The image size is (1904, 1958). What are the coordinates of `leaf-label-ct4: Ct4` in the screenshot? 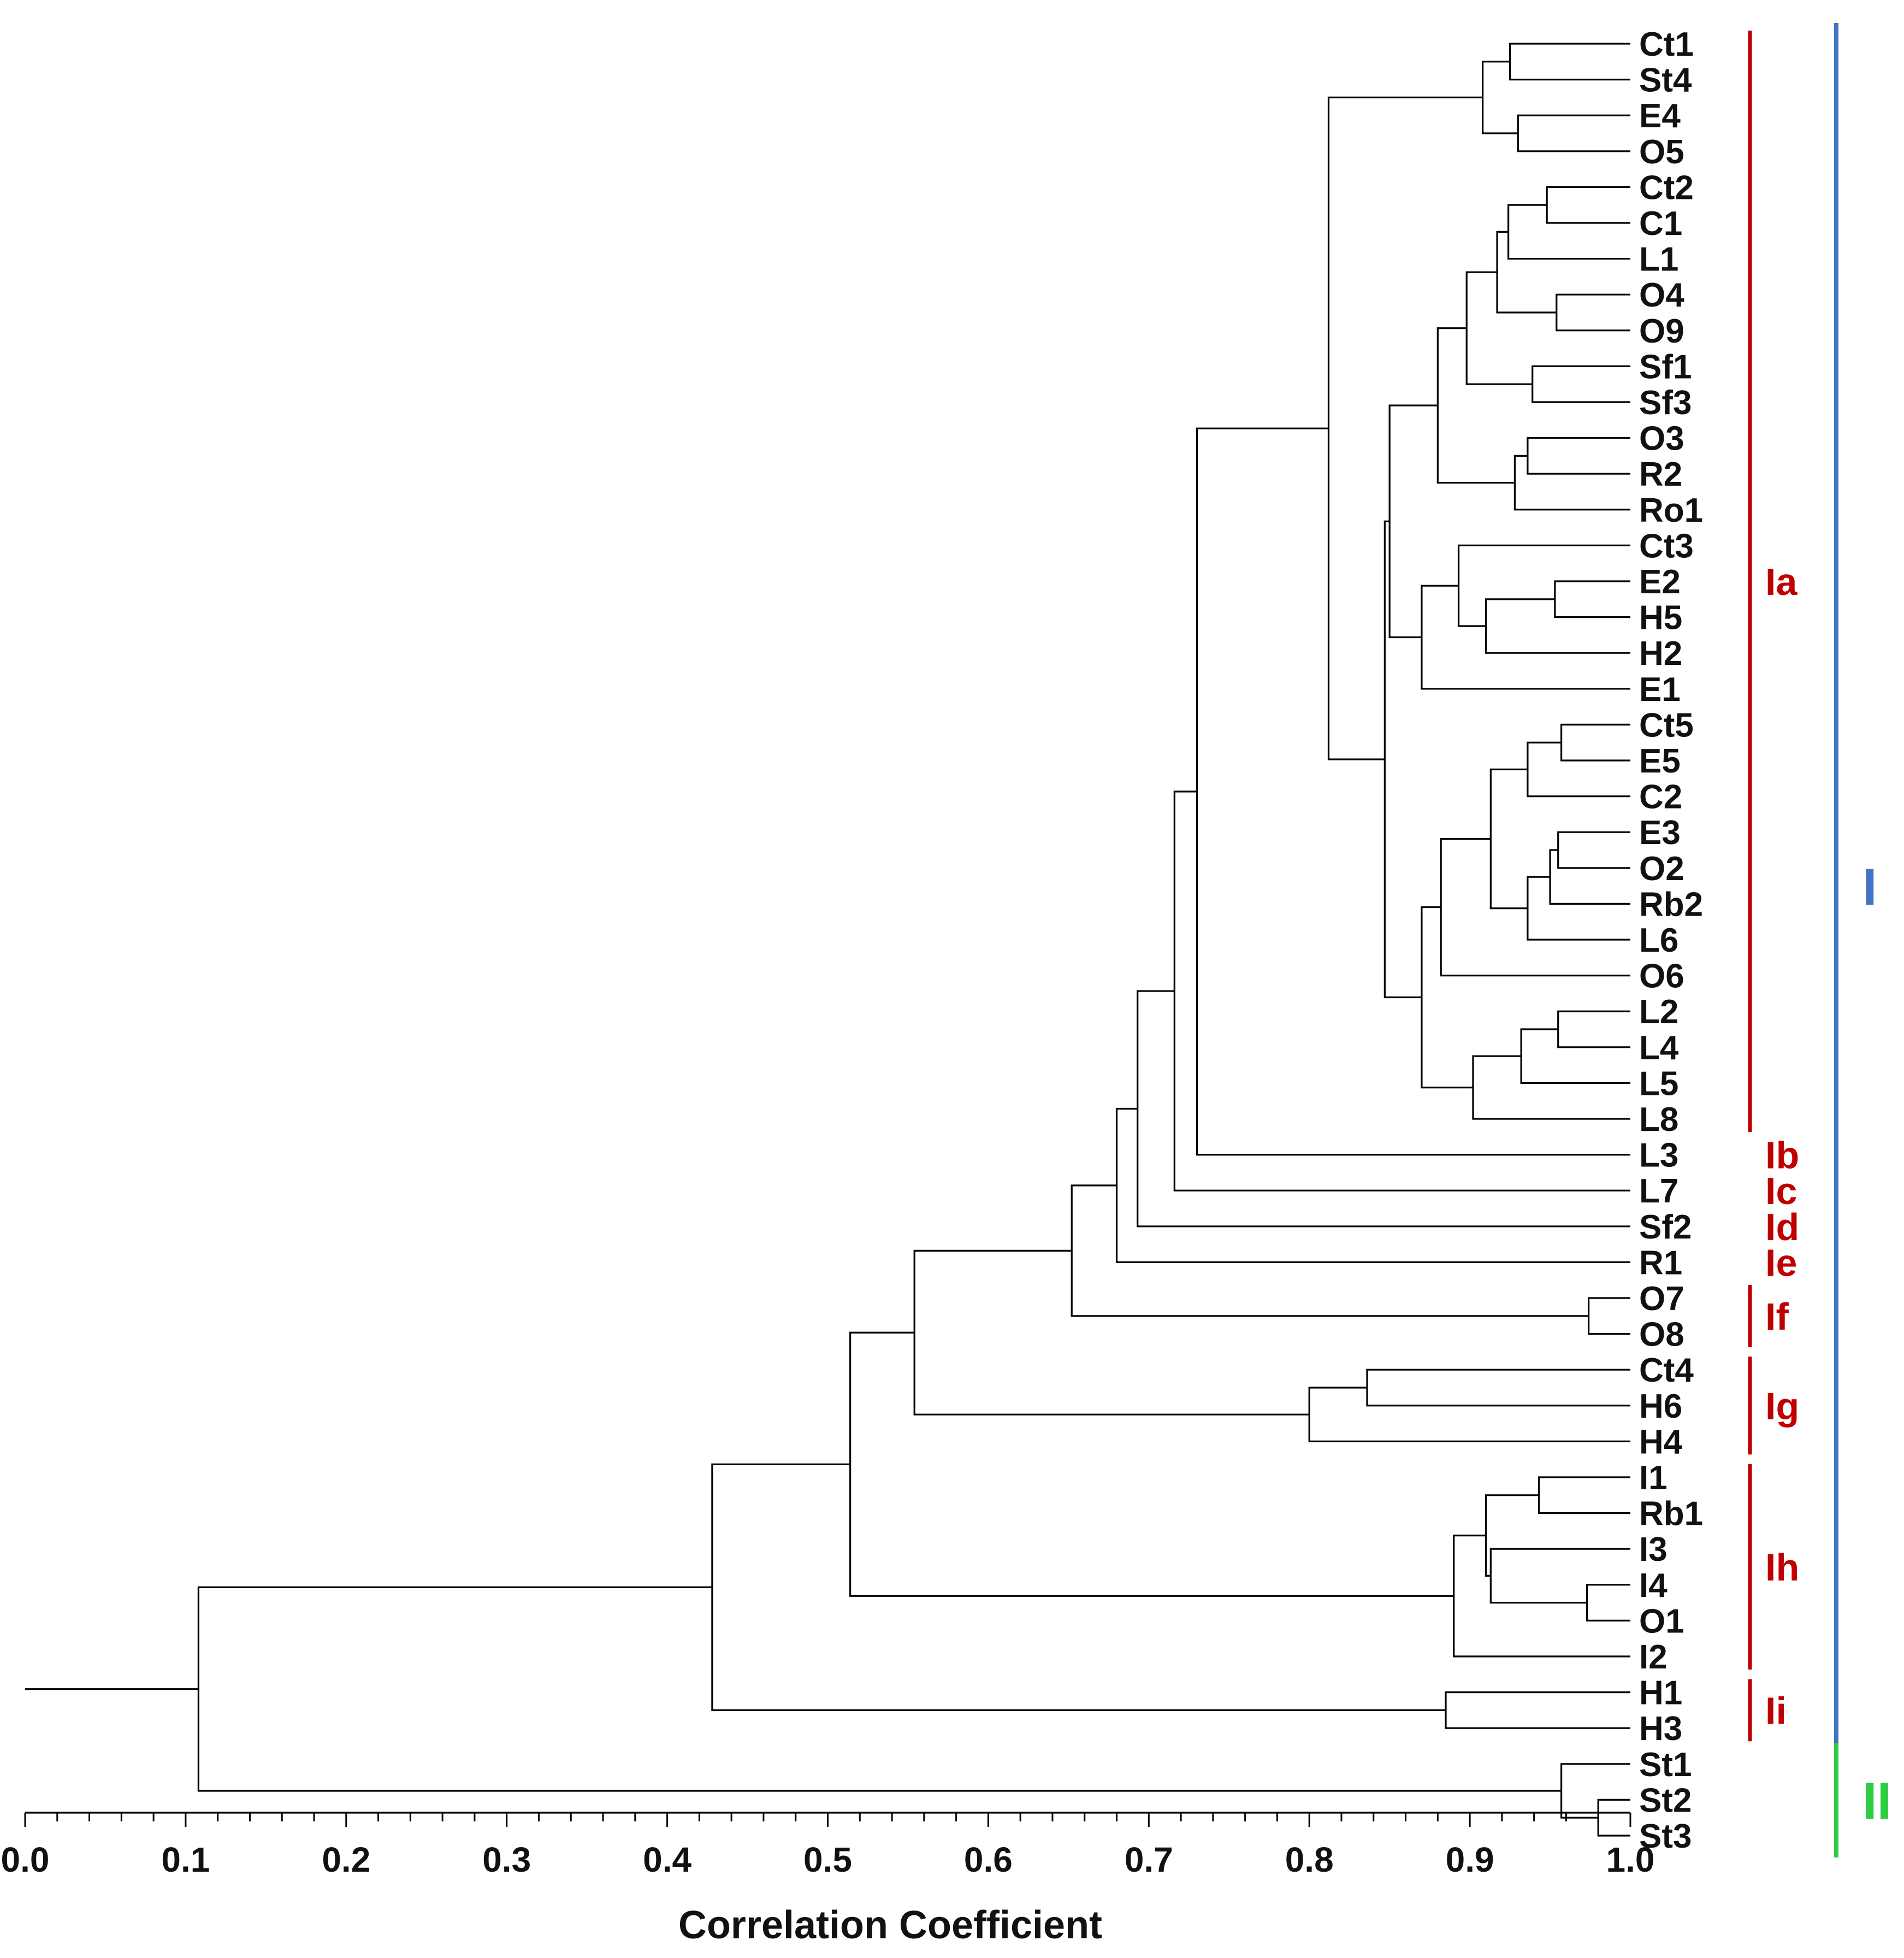 It's located at (1666, 1370).